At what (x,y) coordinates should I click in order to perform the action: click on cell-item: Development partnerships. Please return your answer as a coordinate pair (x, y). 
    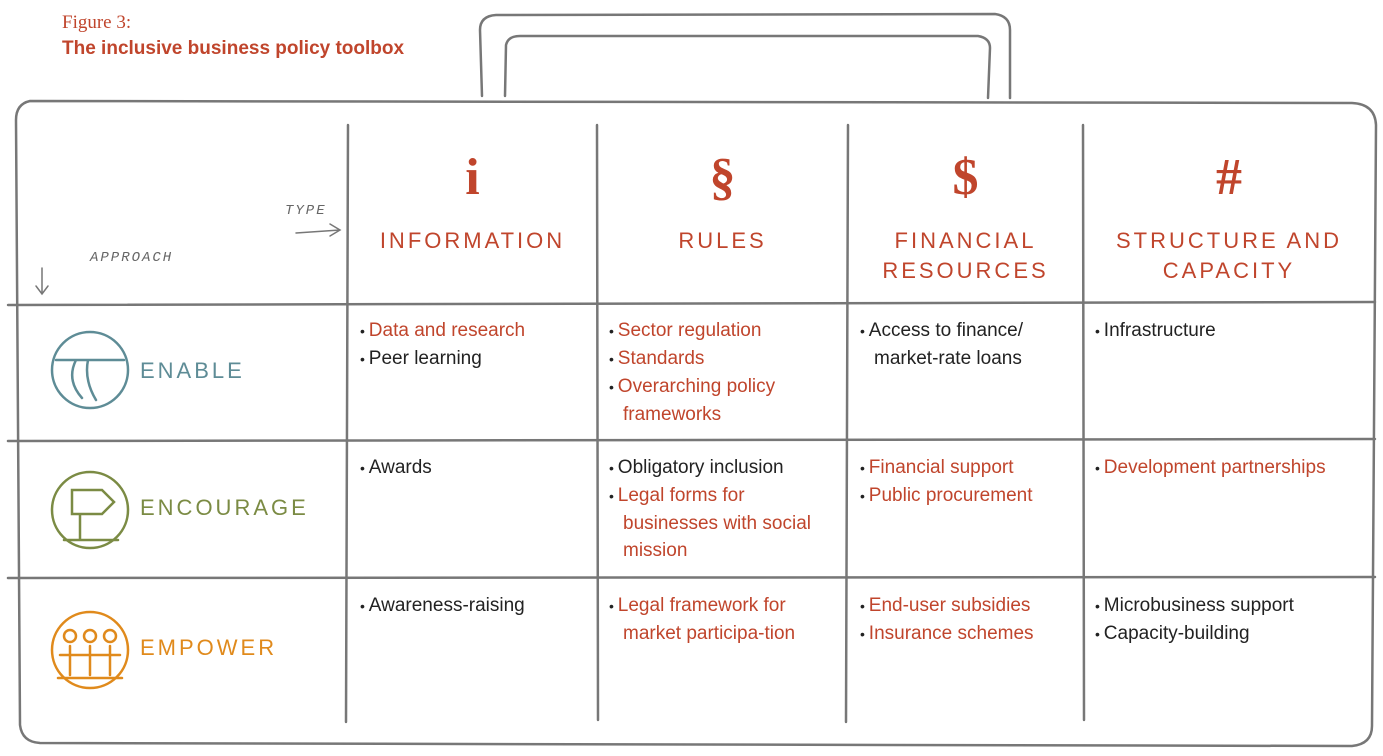
    Looking at the image, I should click on (1228, 468).